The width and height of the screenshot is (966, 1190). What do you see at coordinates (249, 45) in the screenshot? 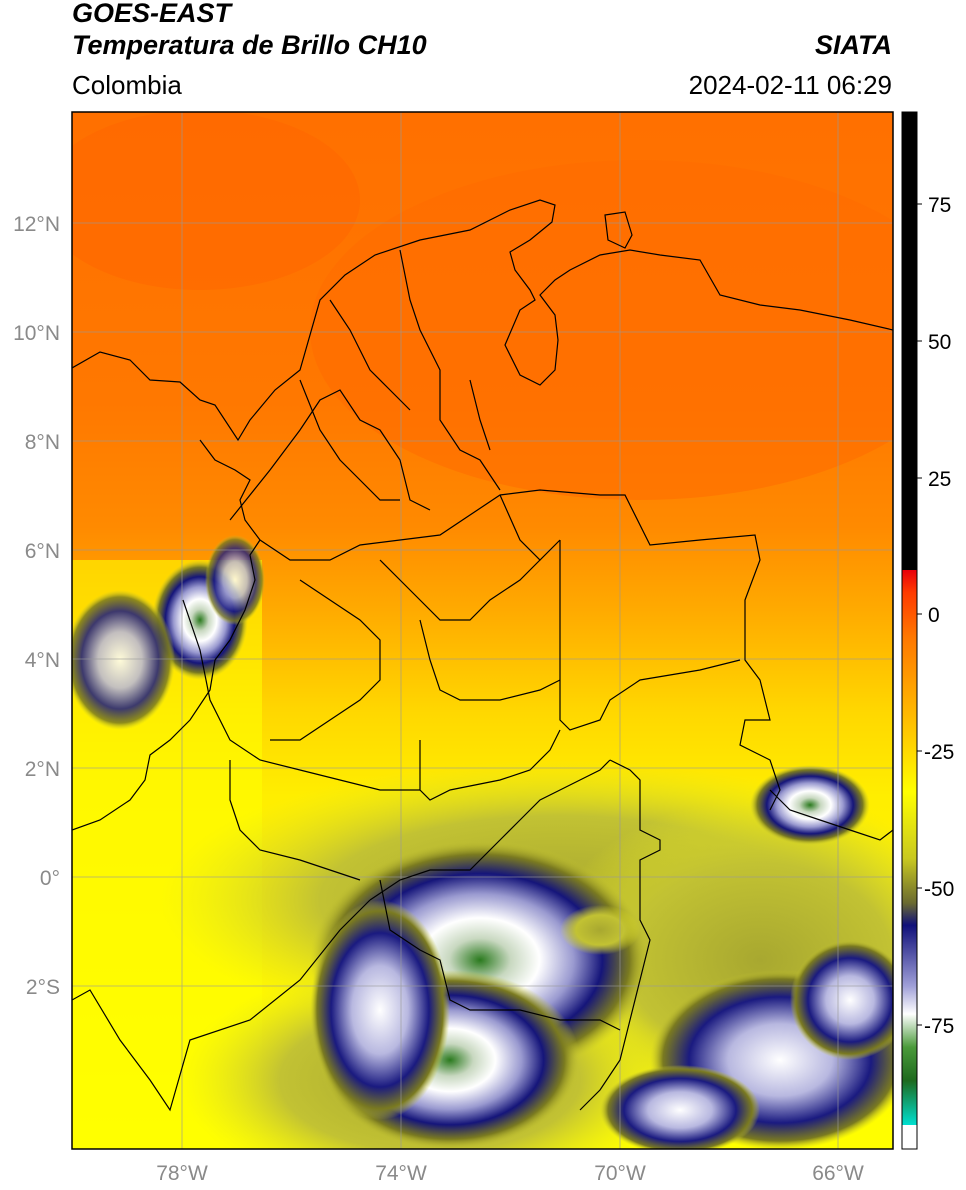
I see `product-title: Temperatura de Brillo CH10` at bounding box center [249, 45].